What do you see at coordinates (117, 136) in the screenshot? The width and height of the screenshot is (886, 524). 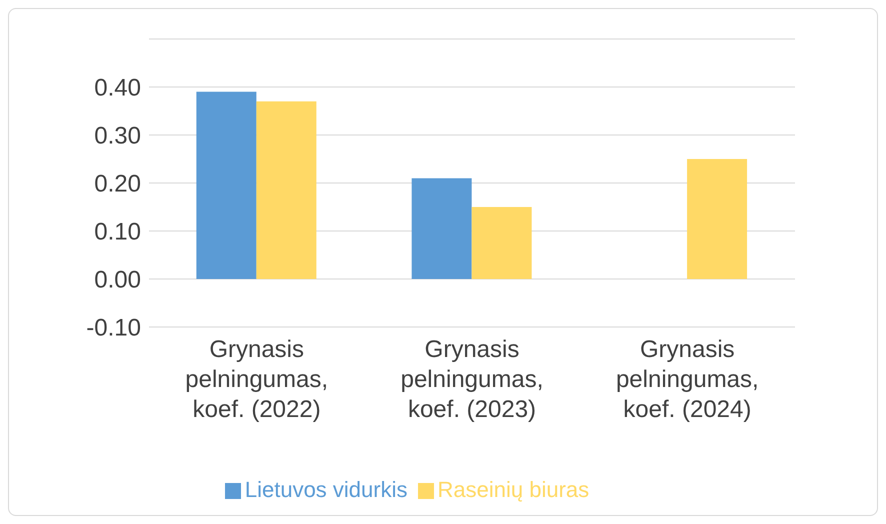 I see `y-tick-label: 0.30` at bounding box center [117, 136].